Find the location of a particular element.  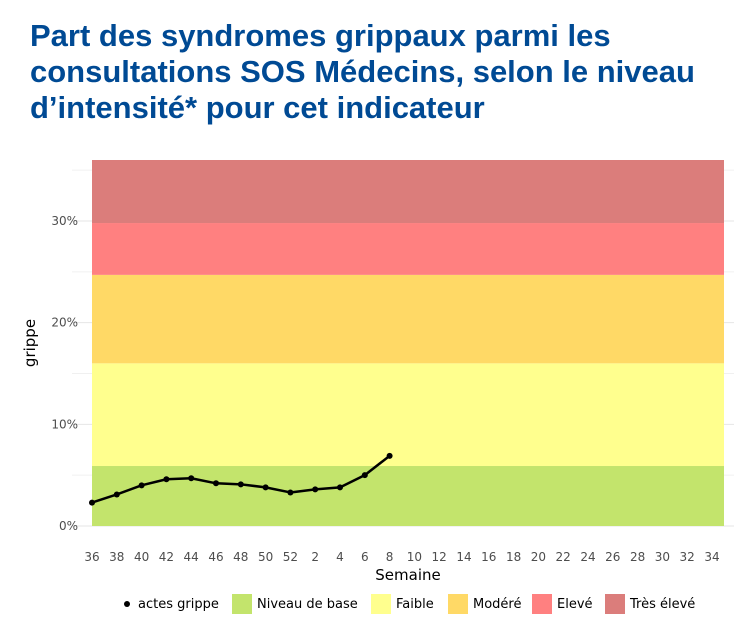

band-eleve is located at coordinates (408, 249).